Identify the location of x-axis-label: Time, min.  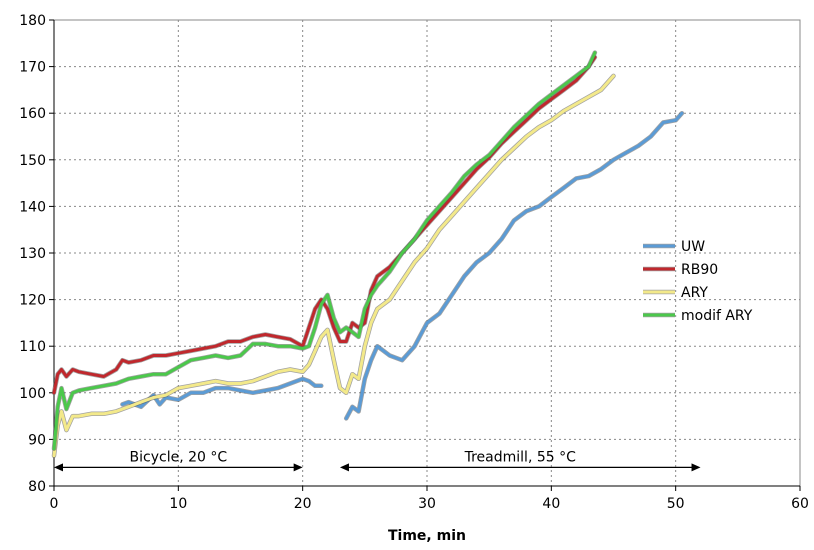
(427, 536).